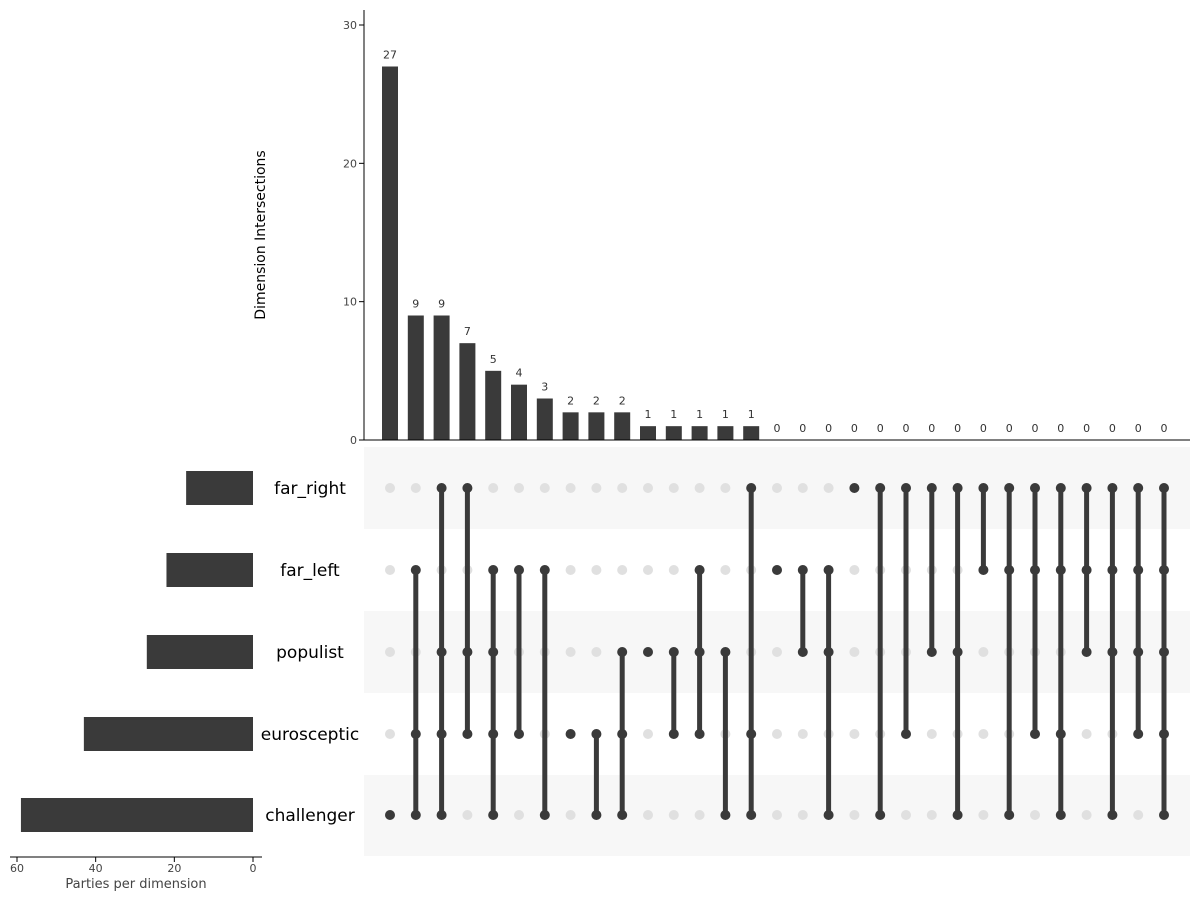 The width and height of the screenshot is (1200, 900). Describe the element at coordinates (350, 163) in the screenshot. I see `y-tick-label: 20` at that location.